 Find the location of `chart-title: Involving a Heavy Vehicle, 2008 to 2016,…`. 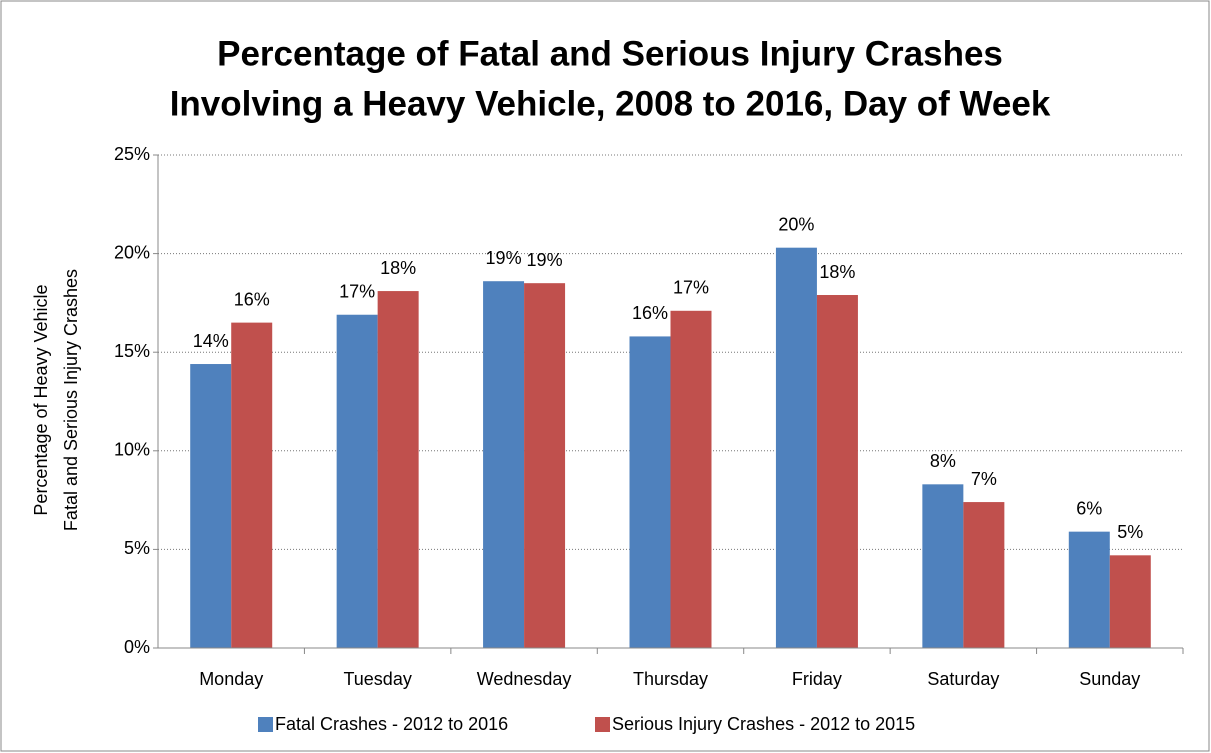

chart-title: Involving a Heavy Vehicle, 2008 to 2016,… is located at coordinates (610, 103).